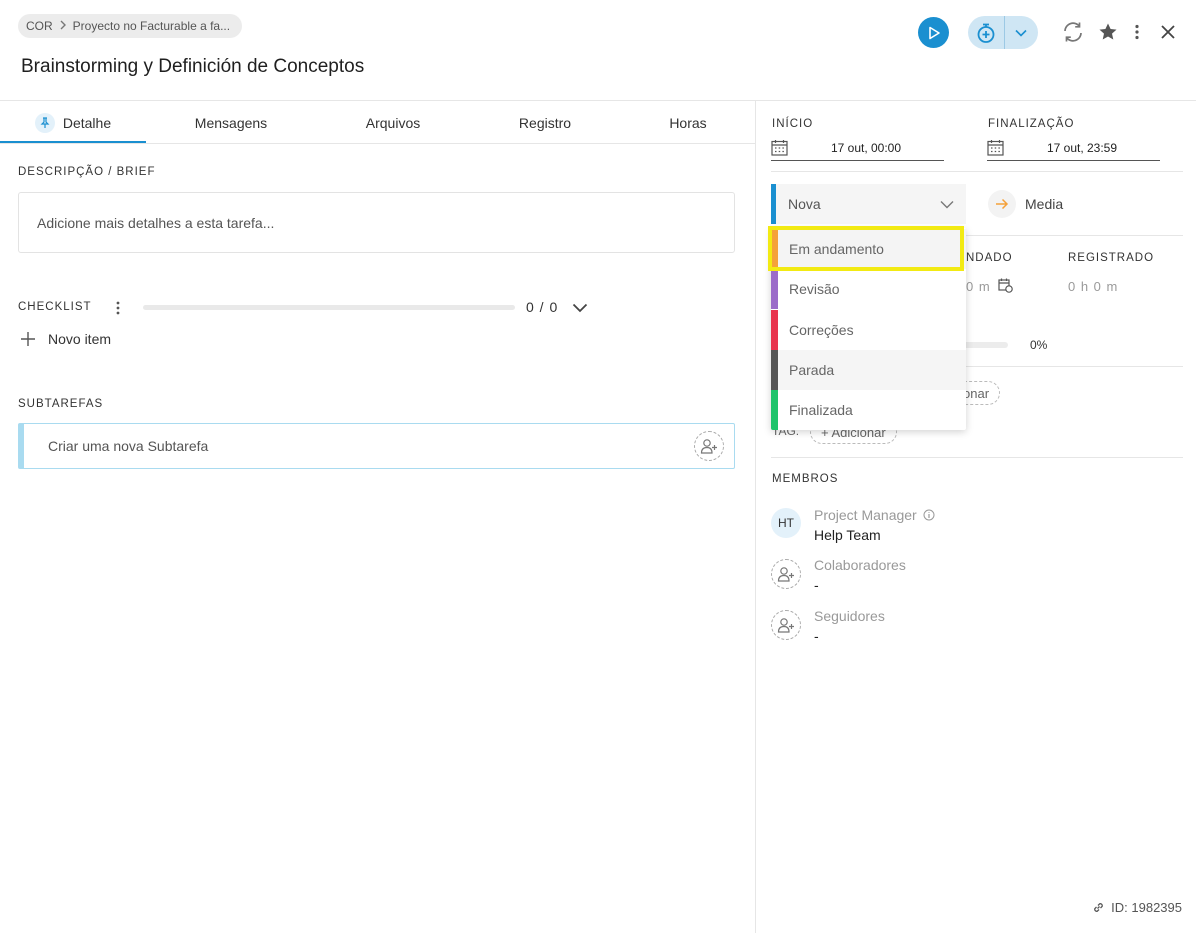 This screenshot has height=933, width=1196. I want to click on close-button, so click(1168, 32).